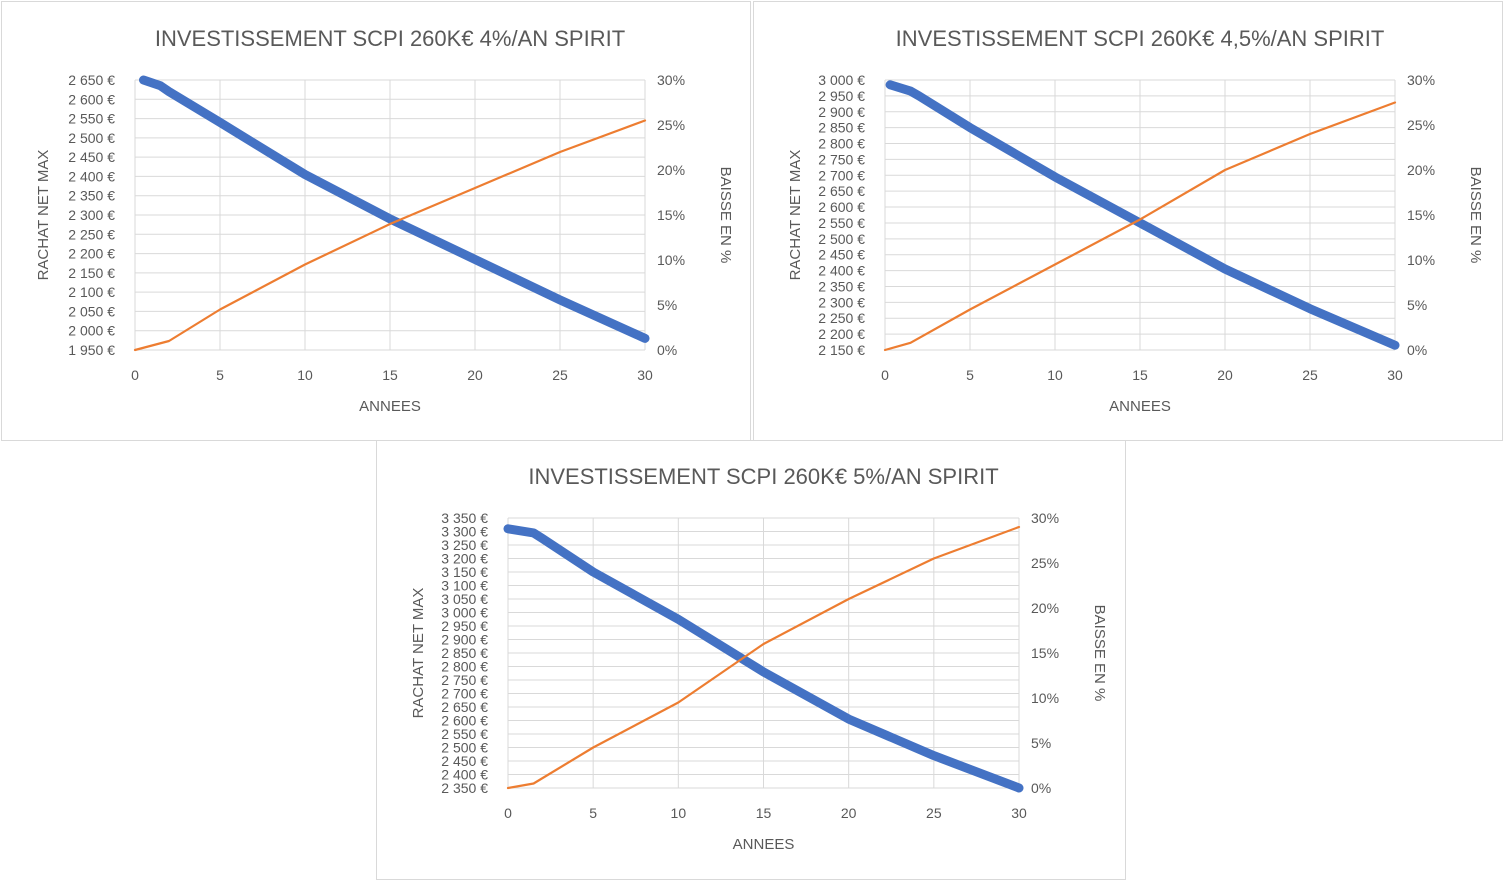 The image size is (1504, 881). I want to click on chart-title: INVESTISSEMENT SCPI 260K€ 4,5%/AN SPIRIT, so click(1140, 38).